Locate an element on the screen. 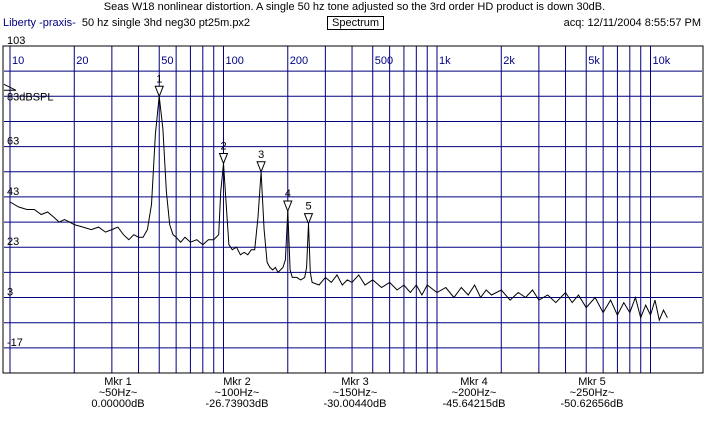 This screenshot has width=709, height=426. x-tick-label: 10 is located at coordinates (18, 61).